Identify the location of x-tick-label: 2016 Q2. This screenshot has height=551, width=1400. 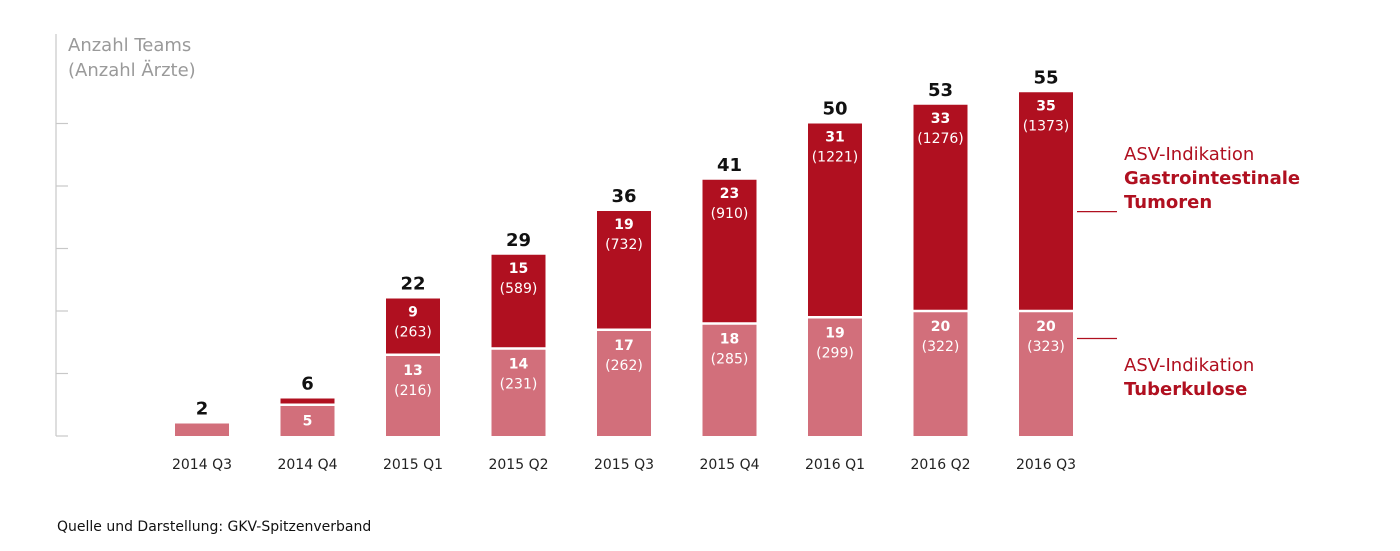
(940, 465).